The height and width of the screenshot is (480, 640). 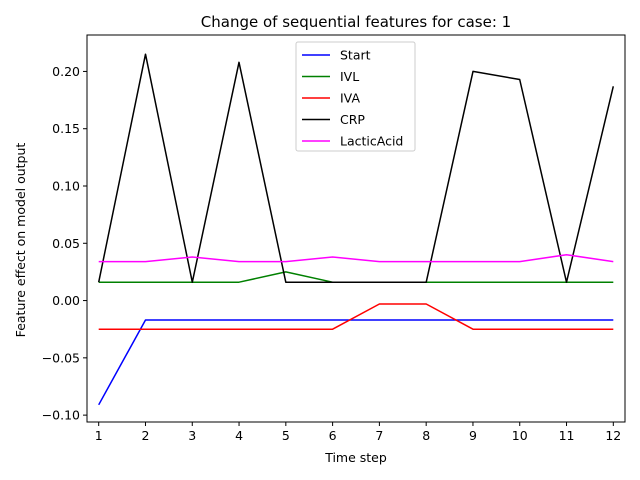 I want to click on legend-label-iva: IVA, so click(x=350, y=98).